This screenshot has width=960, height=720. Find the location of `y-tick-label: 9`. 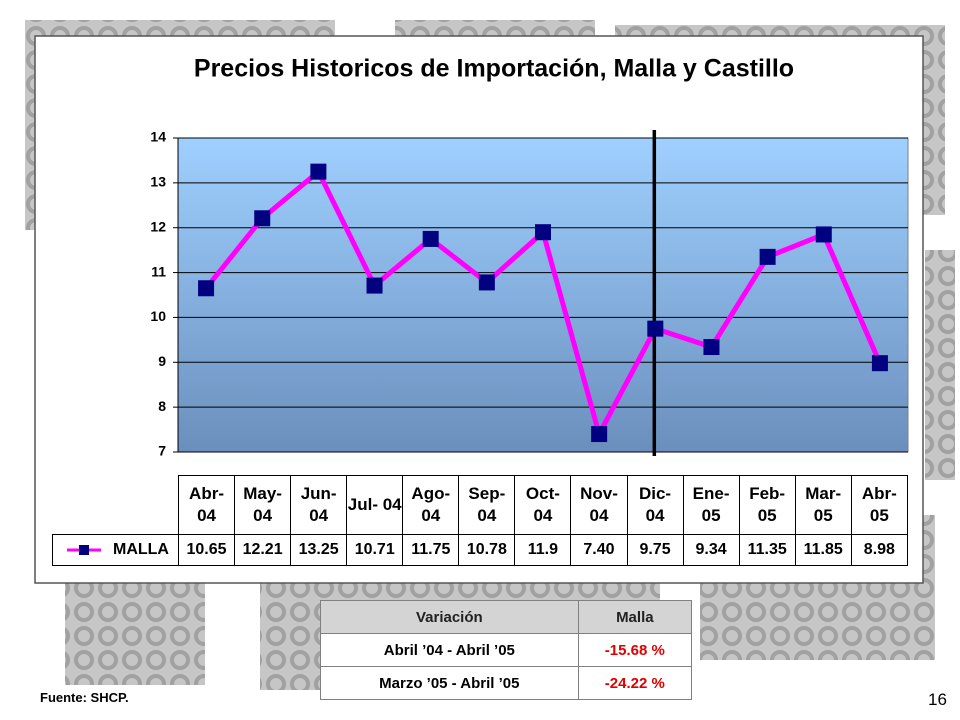

y-tick-label: 9 is located at coordinates (162, 361).